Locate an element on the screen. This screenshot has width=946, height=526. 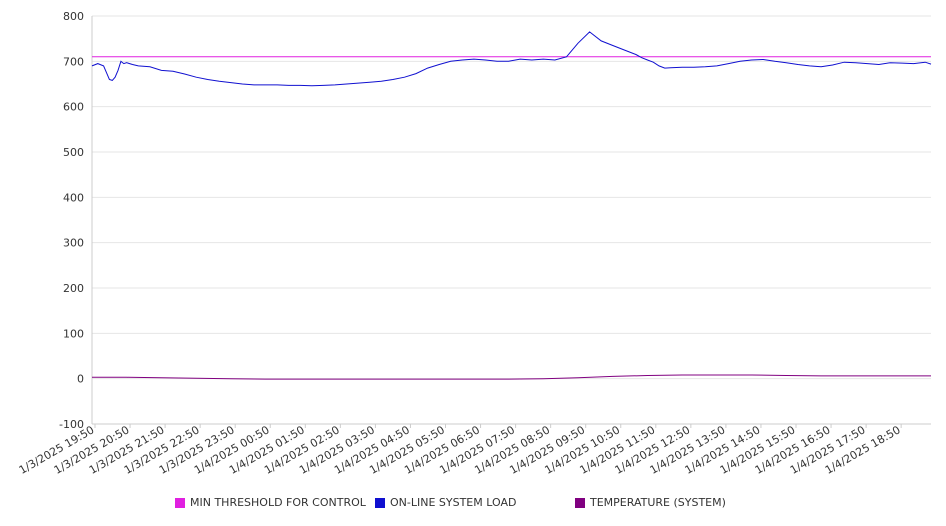
y-tick-label: 500 is located at coordinates (73, 152).